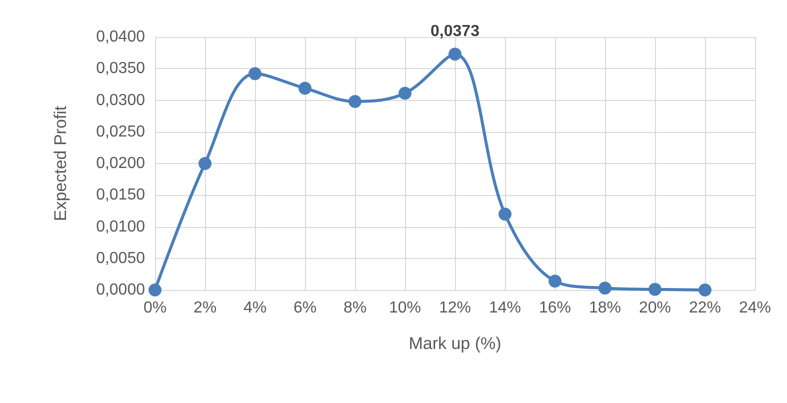 The height and width of the screenshot is (403, 787). I want to click on y-tick-label: 0,0400, so click(121, 37).